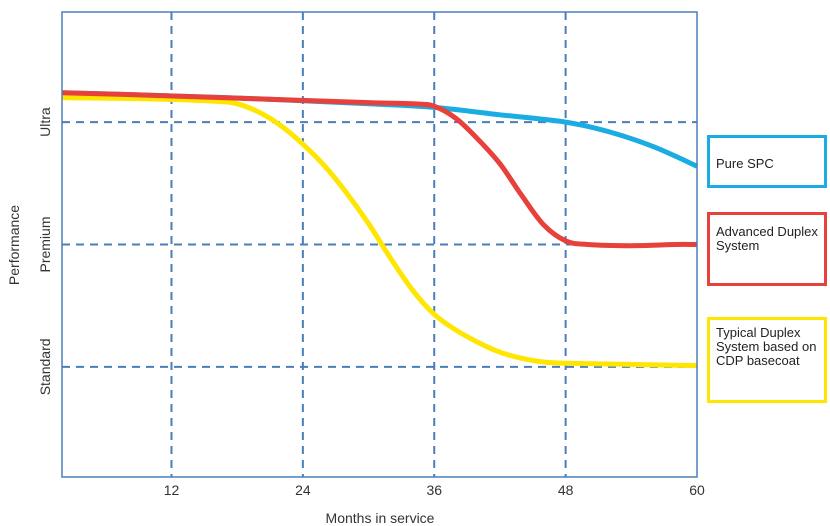 The image size is (830, 526). What do you see at coordinates (45, 122) in the screenshot?
I see `y-level-label-ultra: Ultra` at bounding box center [45, 122].